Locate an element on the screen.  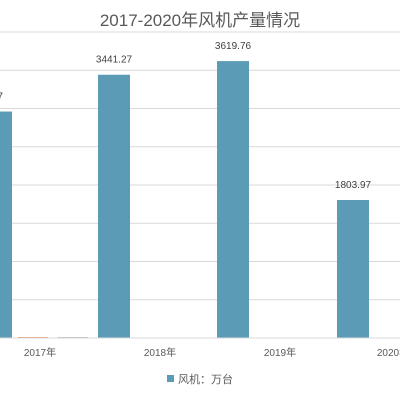
data-label: 1803.97 is located at coordinates (353, 185).